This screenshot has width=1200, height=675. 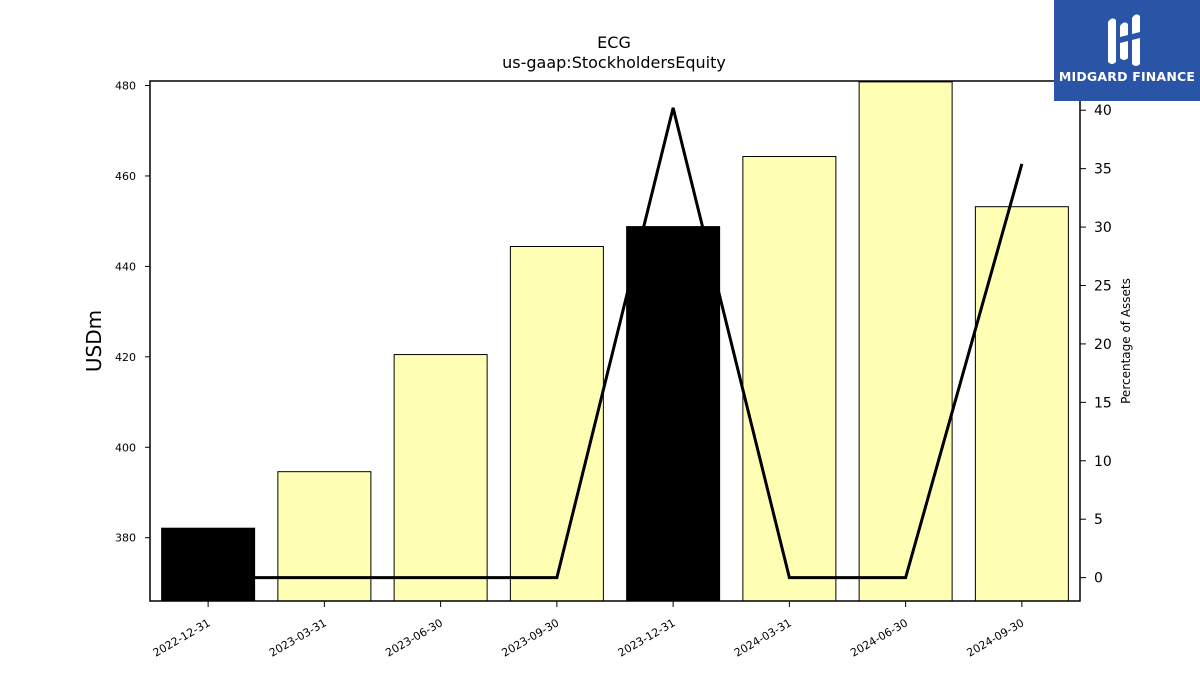 What do you see at coordinates (125, 266) in the screenshot?
I see `y-tick-label-440: 440` at bounding box center [125, 266].